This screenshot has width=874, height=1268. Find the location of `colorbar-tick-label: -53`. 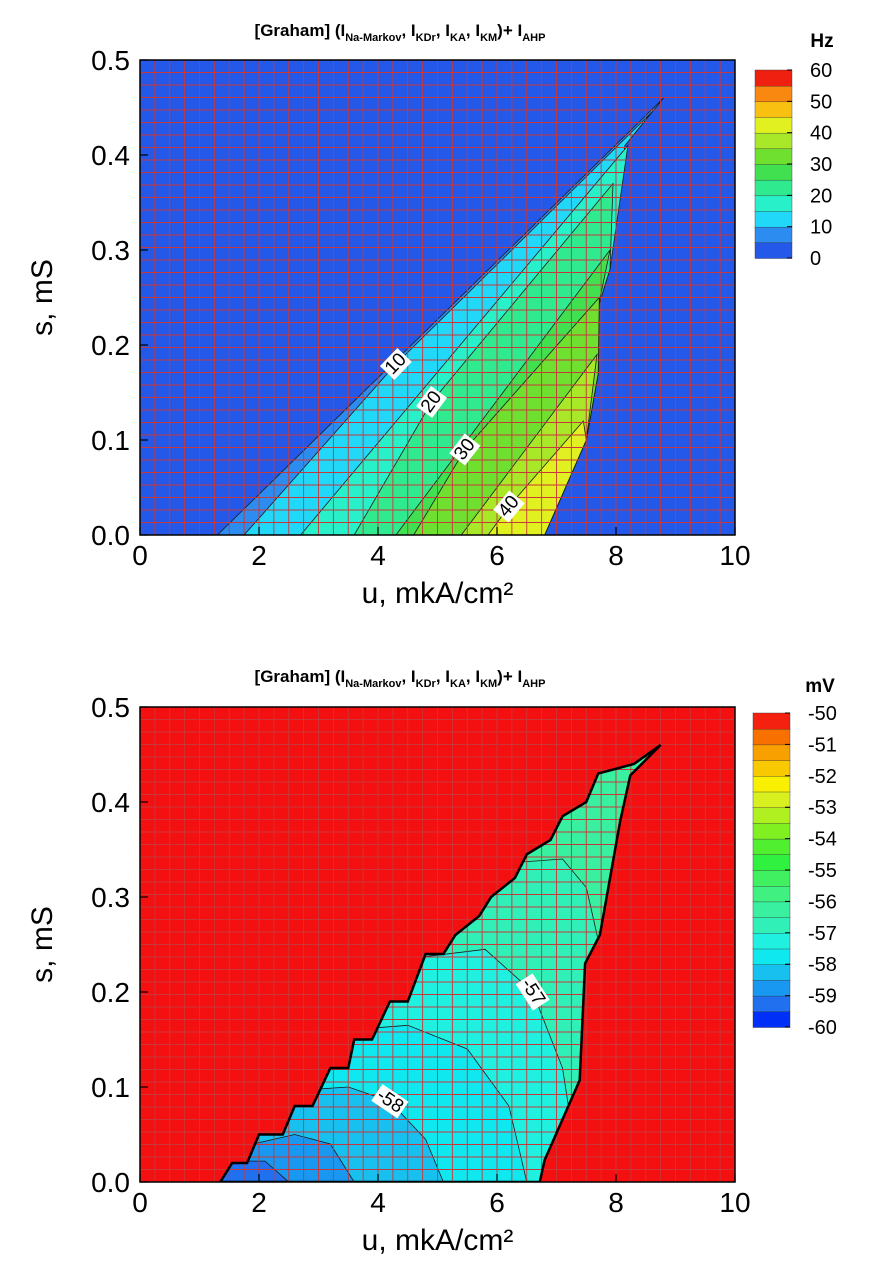

colorbar-tick-label: -53 is located at coordinates (822, 808).